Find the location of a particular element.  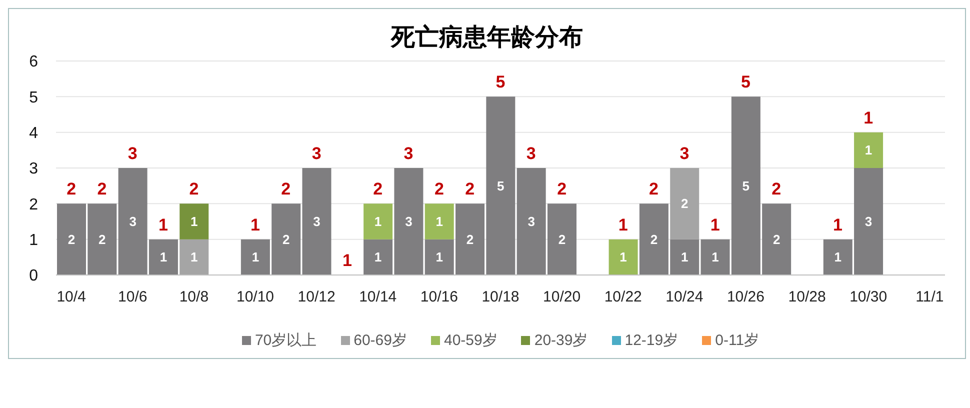

x-tick-label: 10/30 is located at coordinates (869, 297).